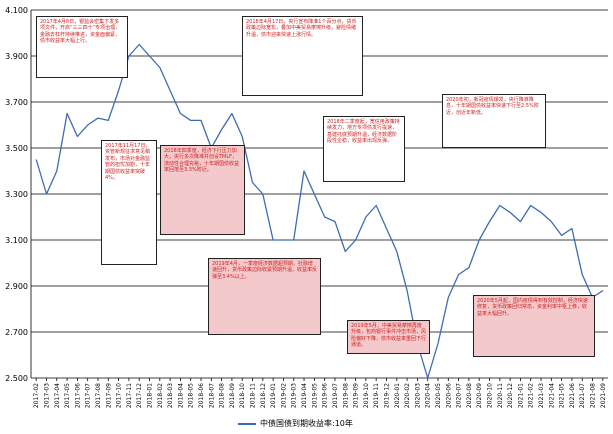  What do you see at coordinates (263, 395) in the screenshot?
I see `x-tick-label: 2018-12` at bounding box center [263, 395].